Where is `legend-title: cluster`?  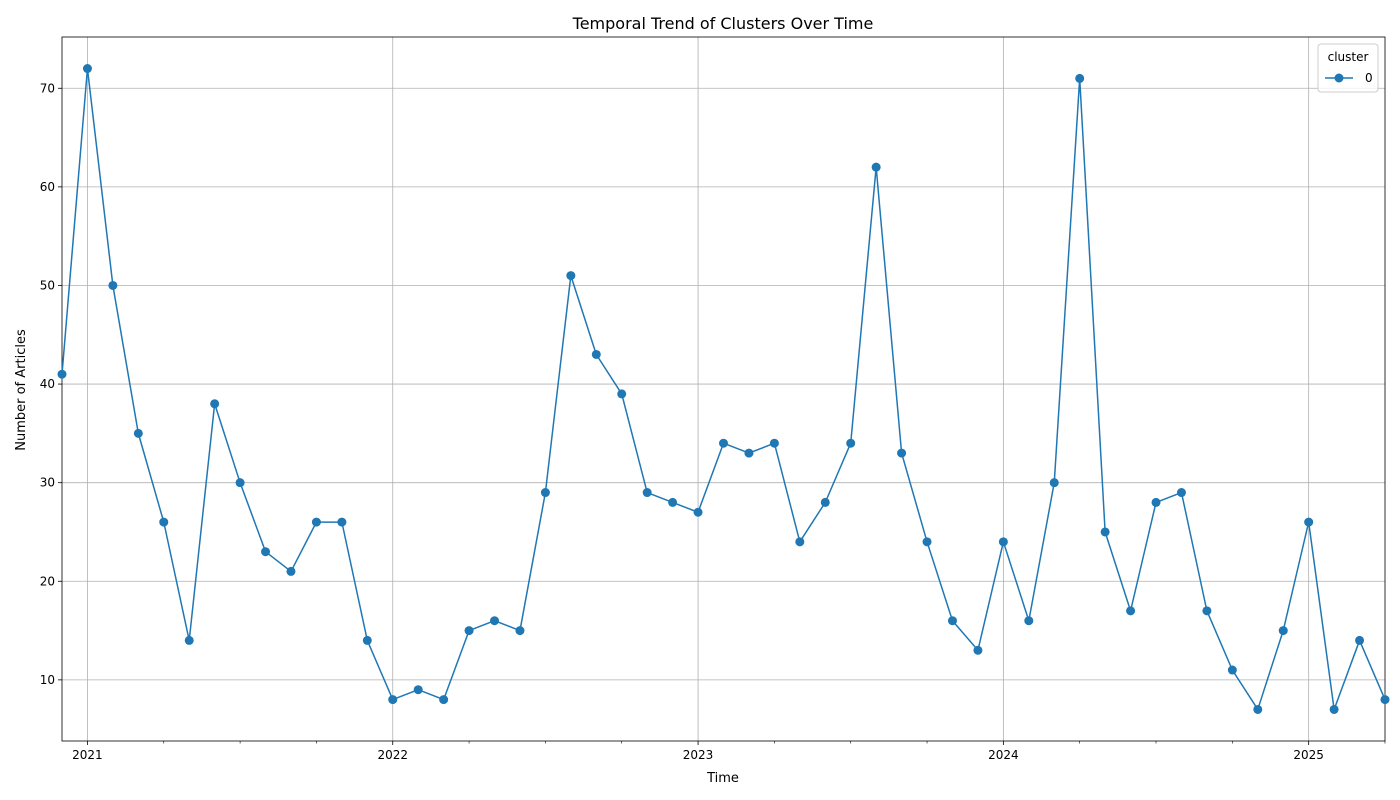 legend-title: cluster is located at coordinates (1348, 57).